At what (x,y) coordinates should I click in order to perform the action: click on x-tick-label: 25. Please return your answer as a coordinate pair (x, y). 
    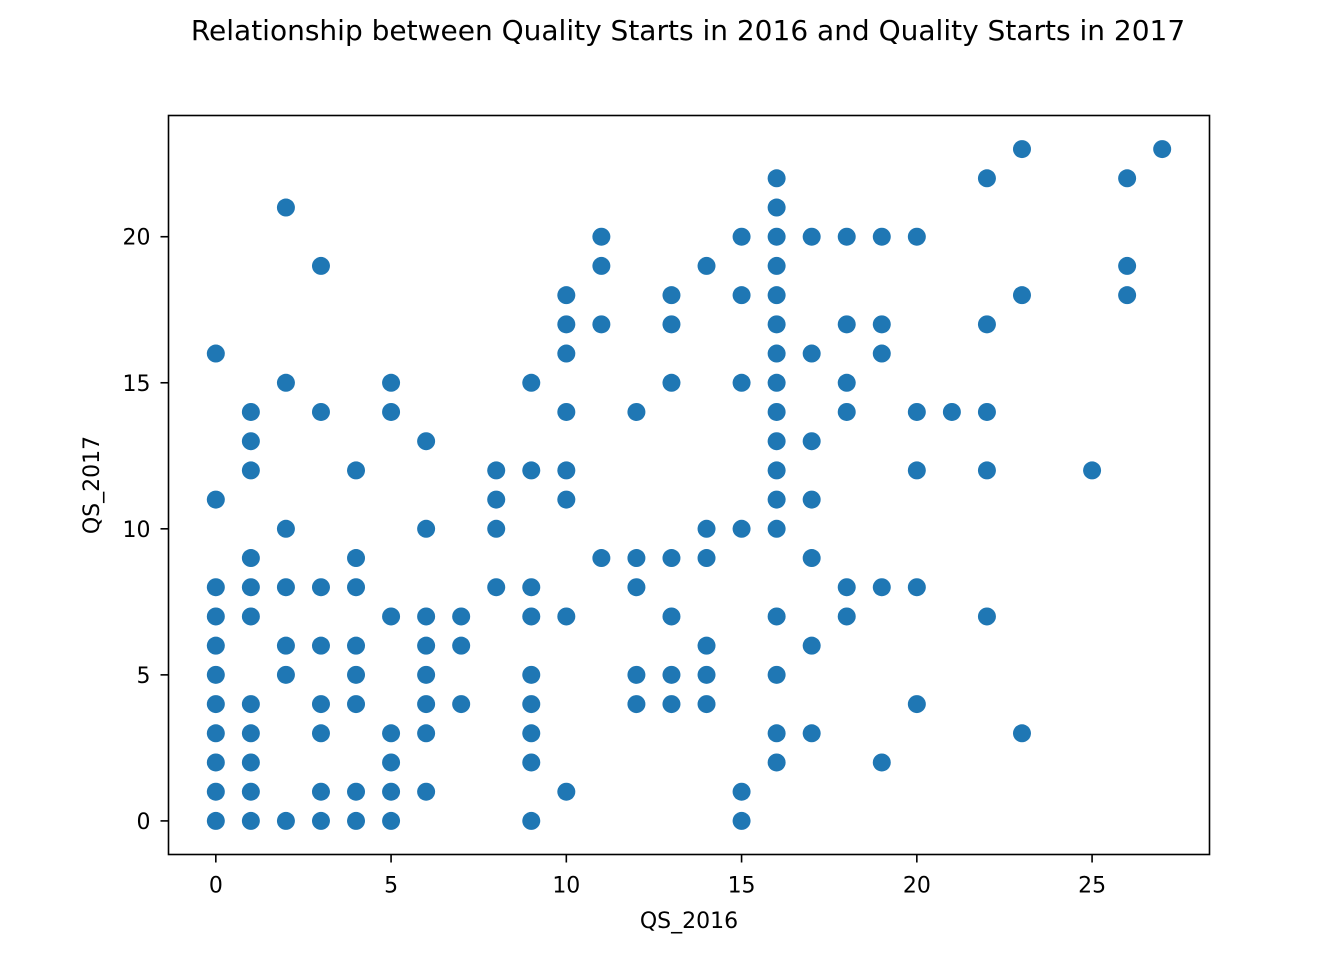
    Looking at the image, I should click on (1092, 886).